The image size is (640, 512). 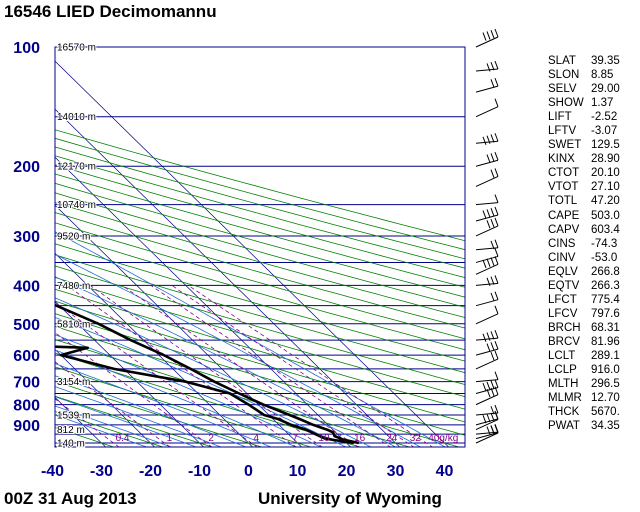 I want to click on stat-value: 129.5, so click(x=605, y=145).